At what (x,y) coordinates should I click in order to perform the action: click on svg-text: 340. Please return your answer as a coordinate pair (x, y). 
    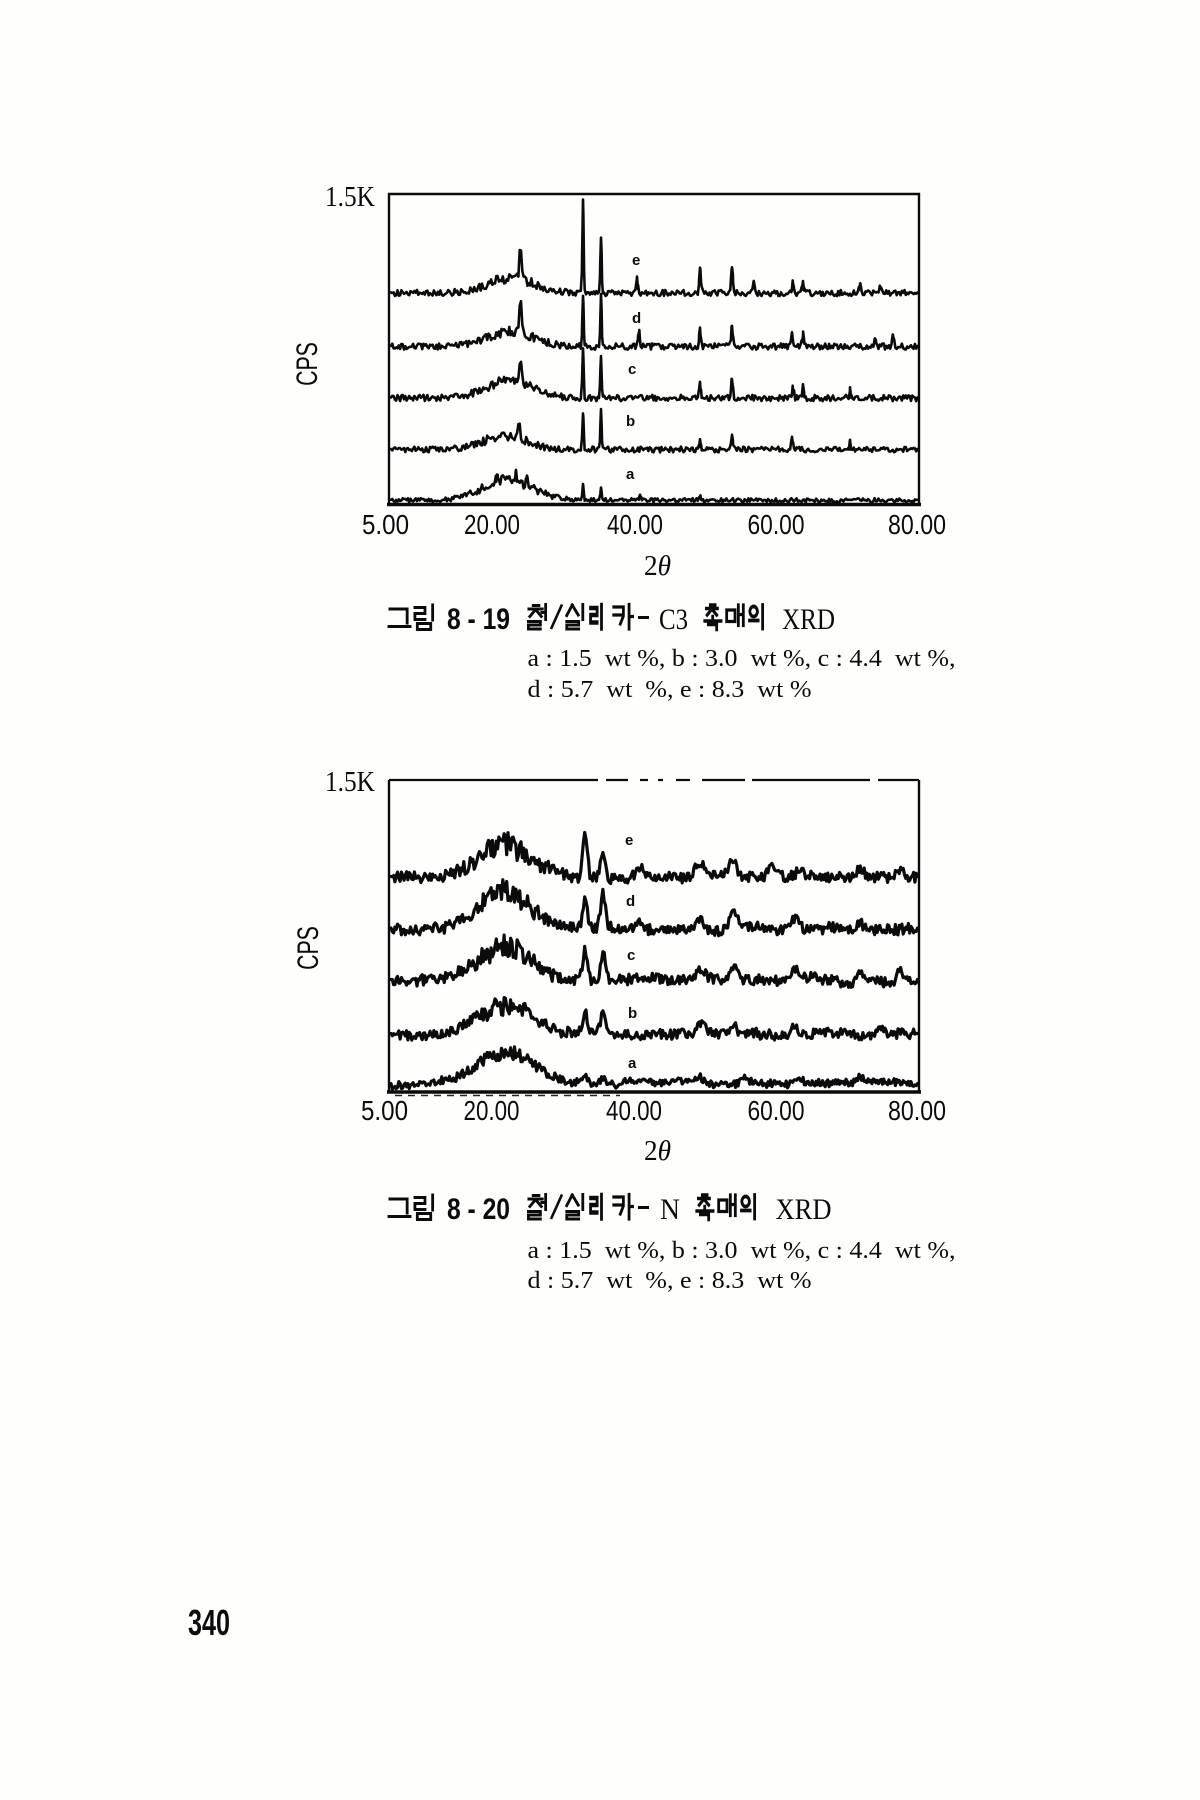
    Looking at the image, I should click on (209, 1622).